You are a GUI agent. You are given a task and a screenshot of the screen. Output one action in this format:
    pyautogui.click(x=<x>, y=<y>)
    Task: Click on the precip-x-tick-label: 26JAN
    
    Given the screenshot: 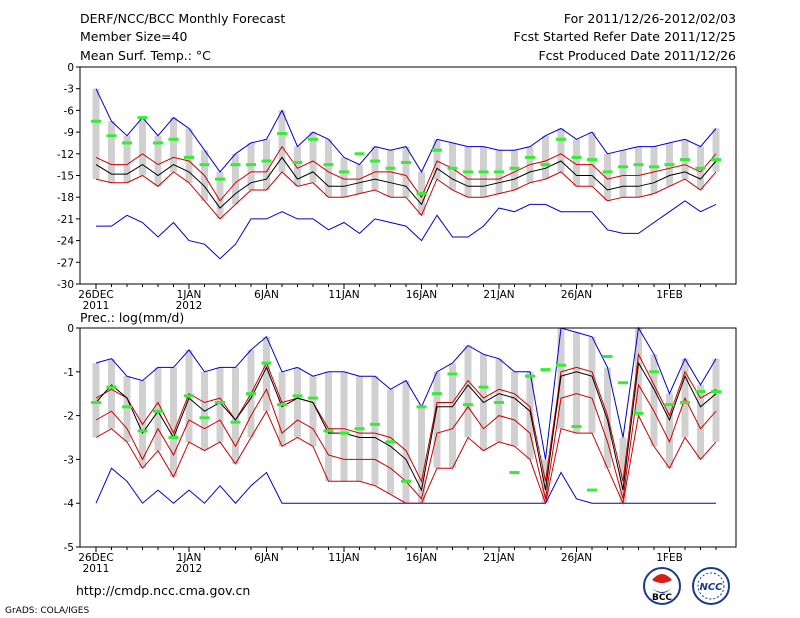 What is the action you would take?
    pyautogui.click(x=576, y=558)
    